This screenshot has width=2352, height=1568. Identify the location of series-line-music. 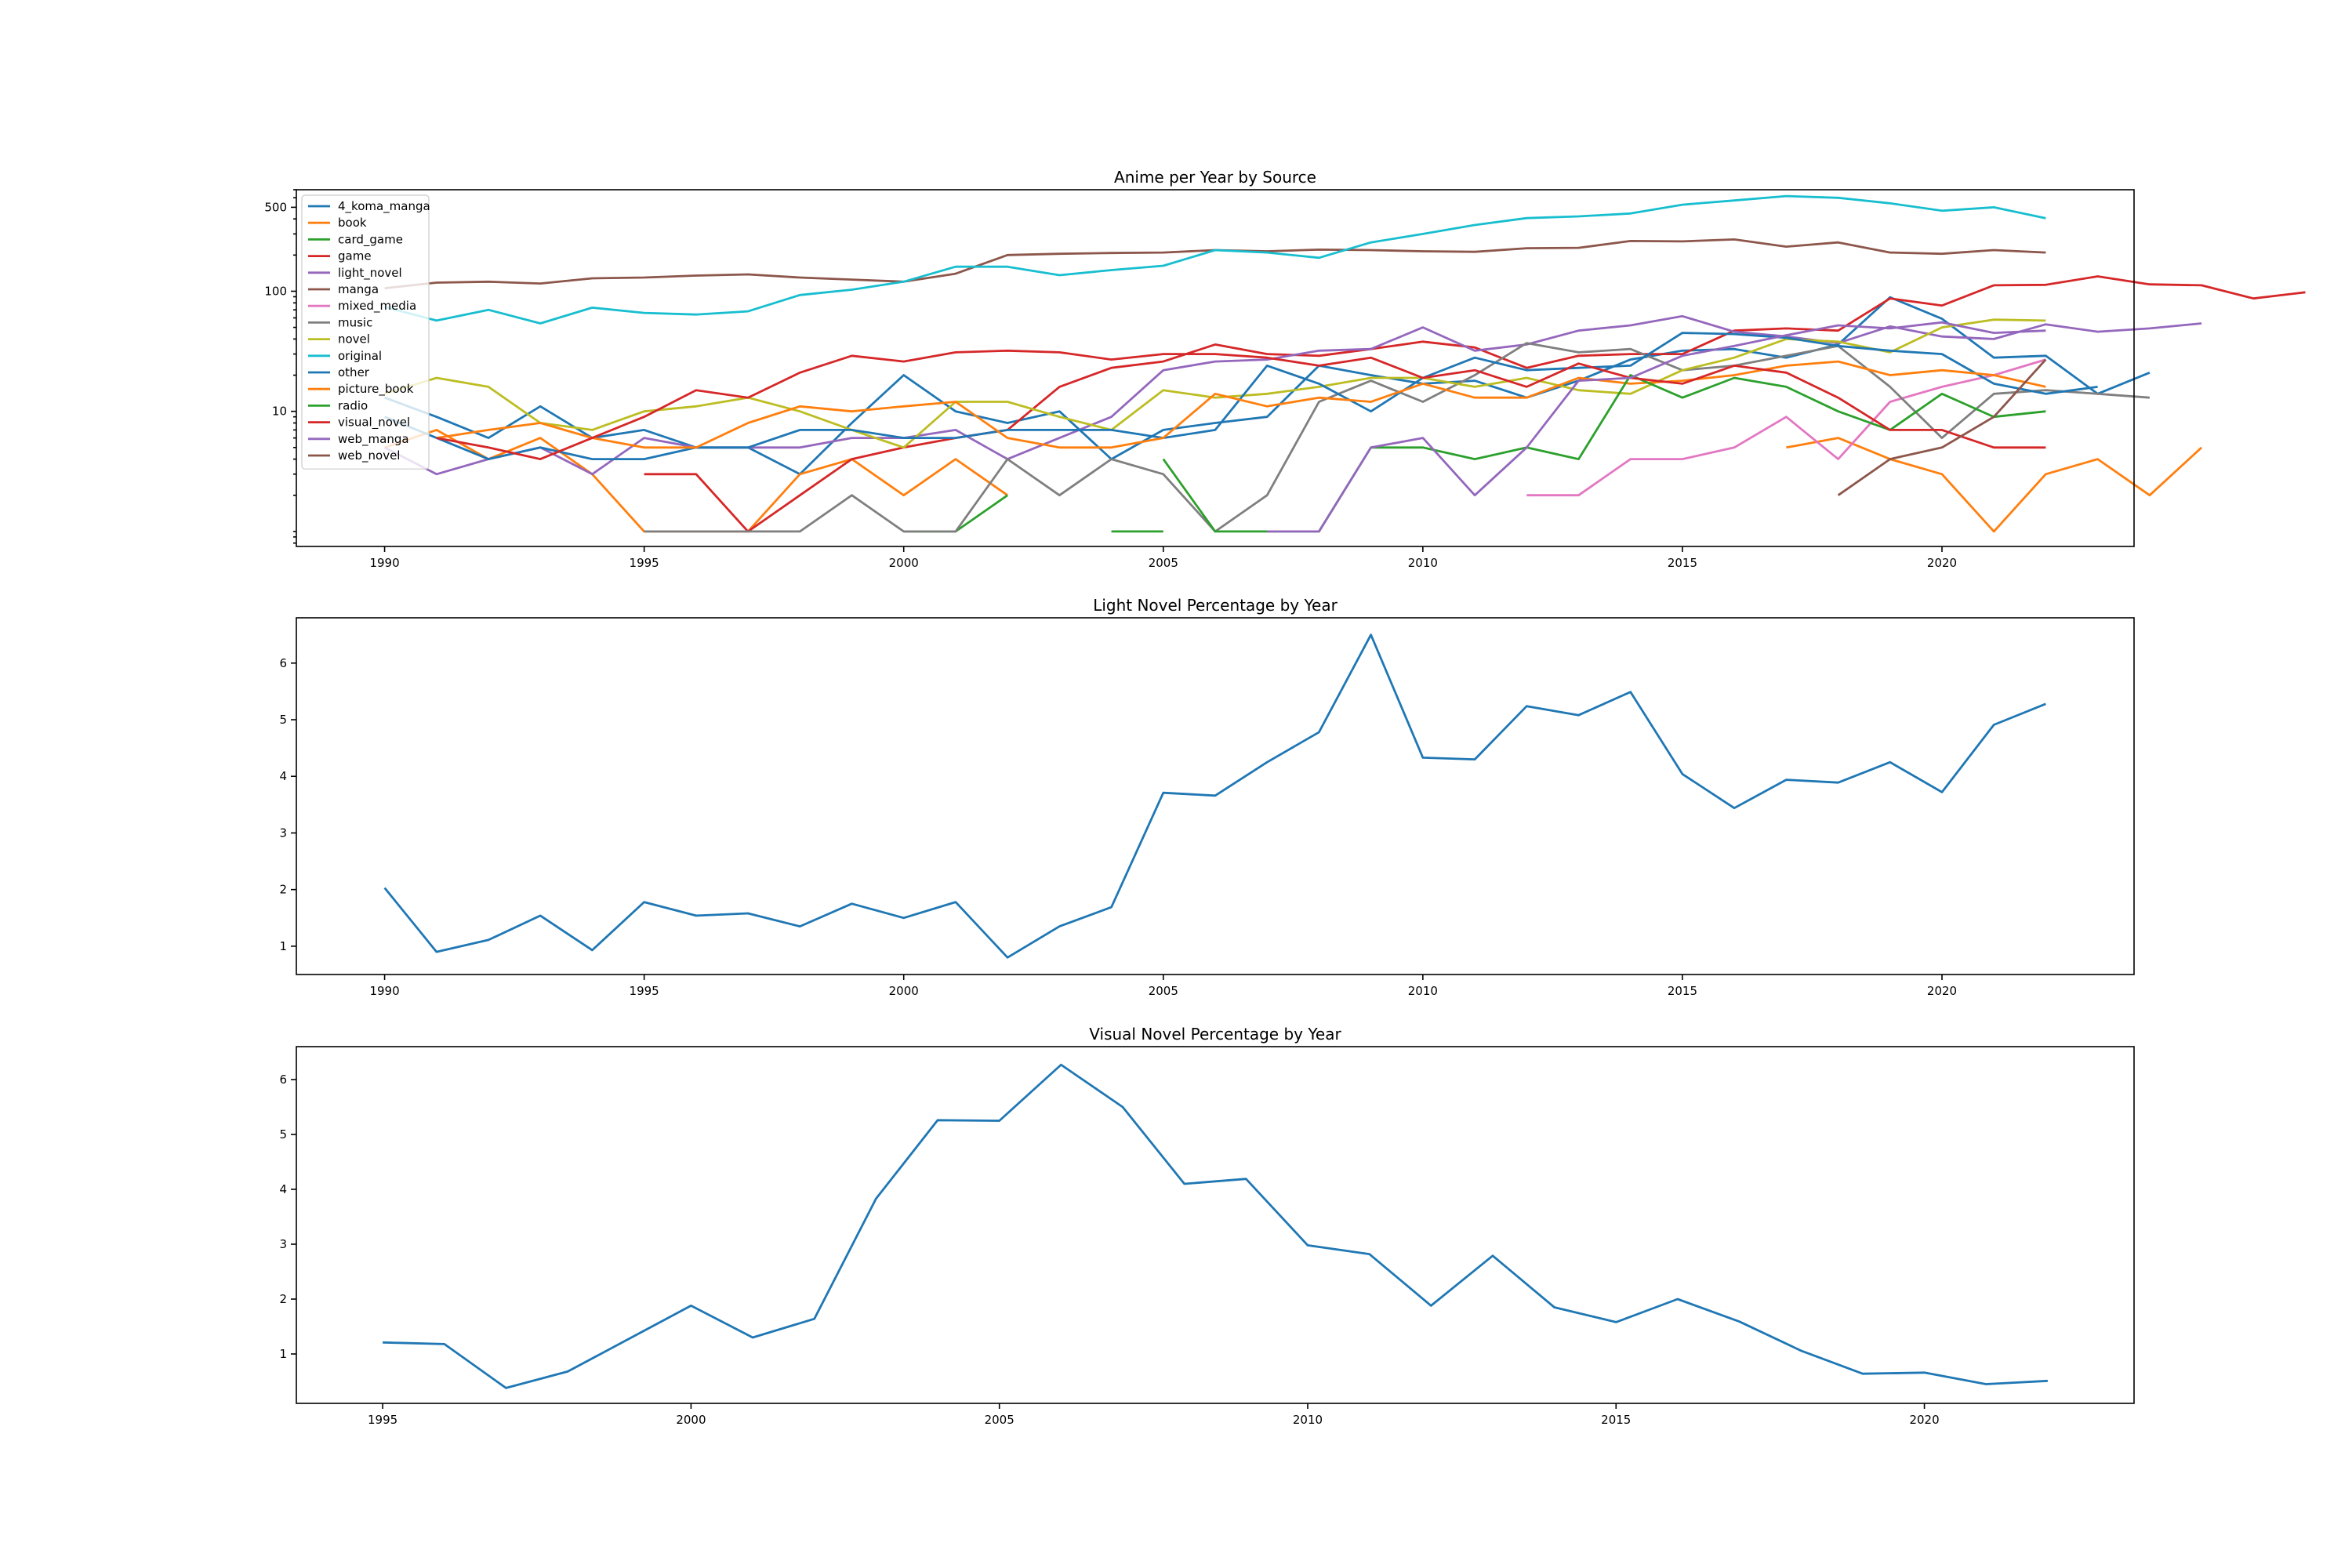
(1397, 437).